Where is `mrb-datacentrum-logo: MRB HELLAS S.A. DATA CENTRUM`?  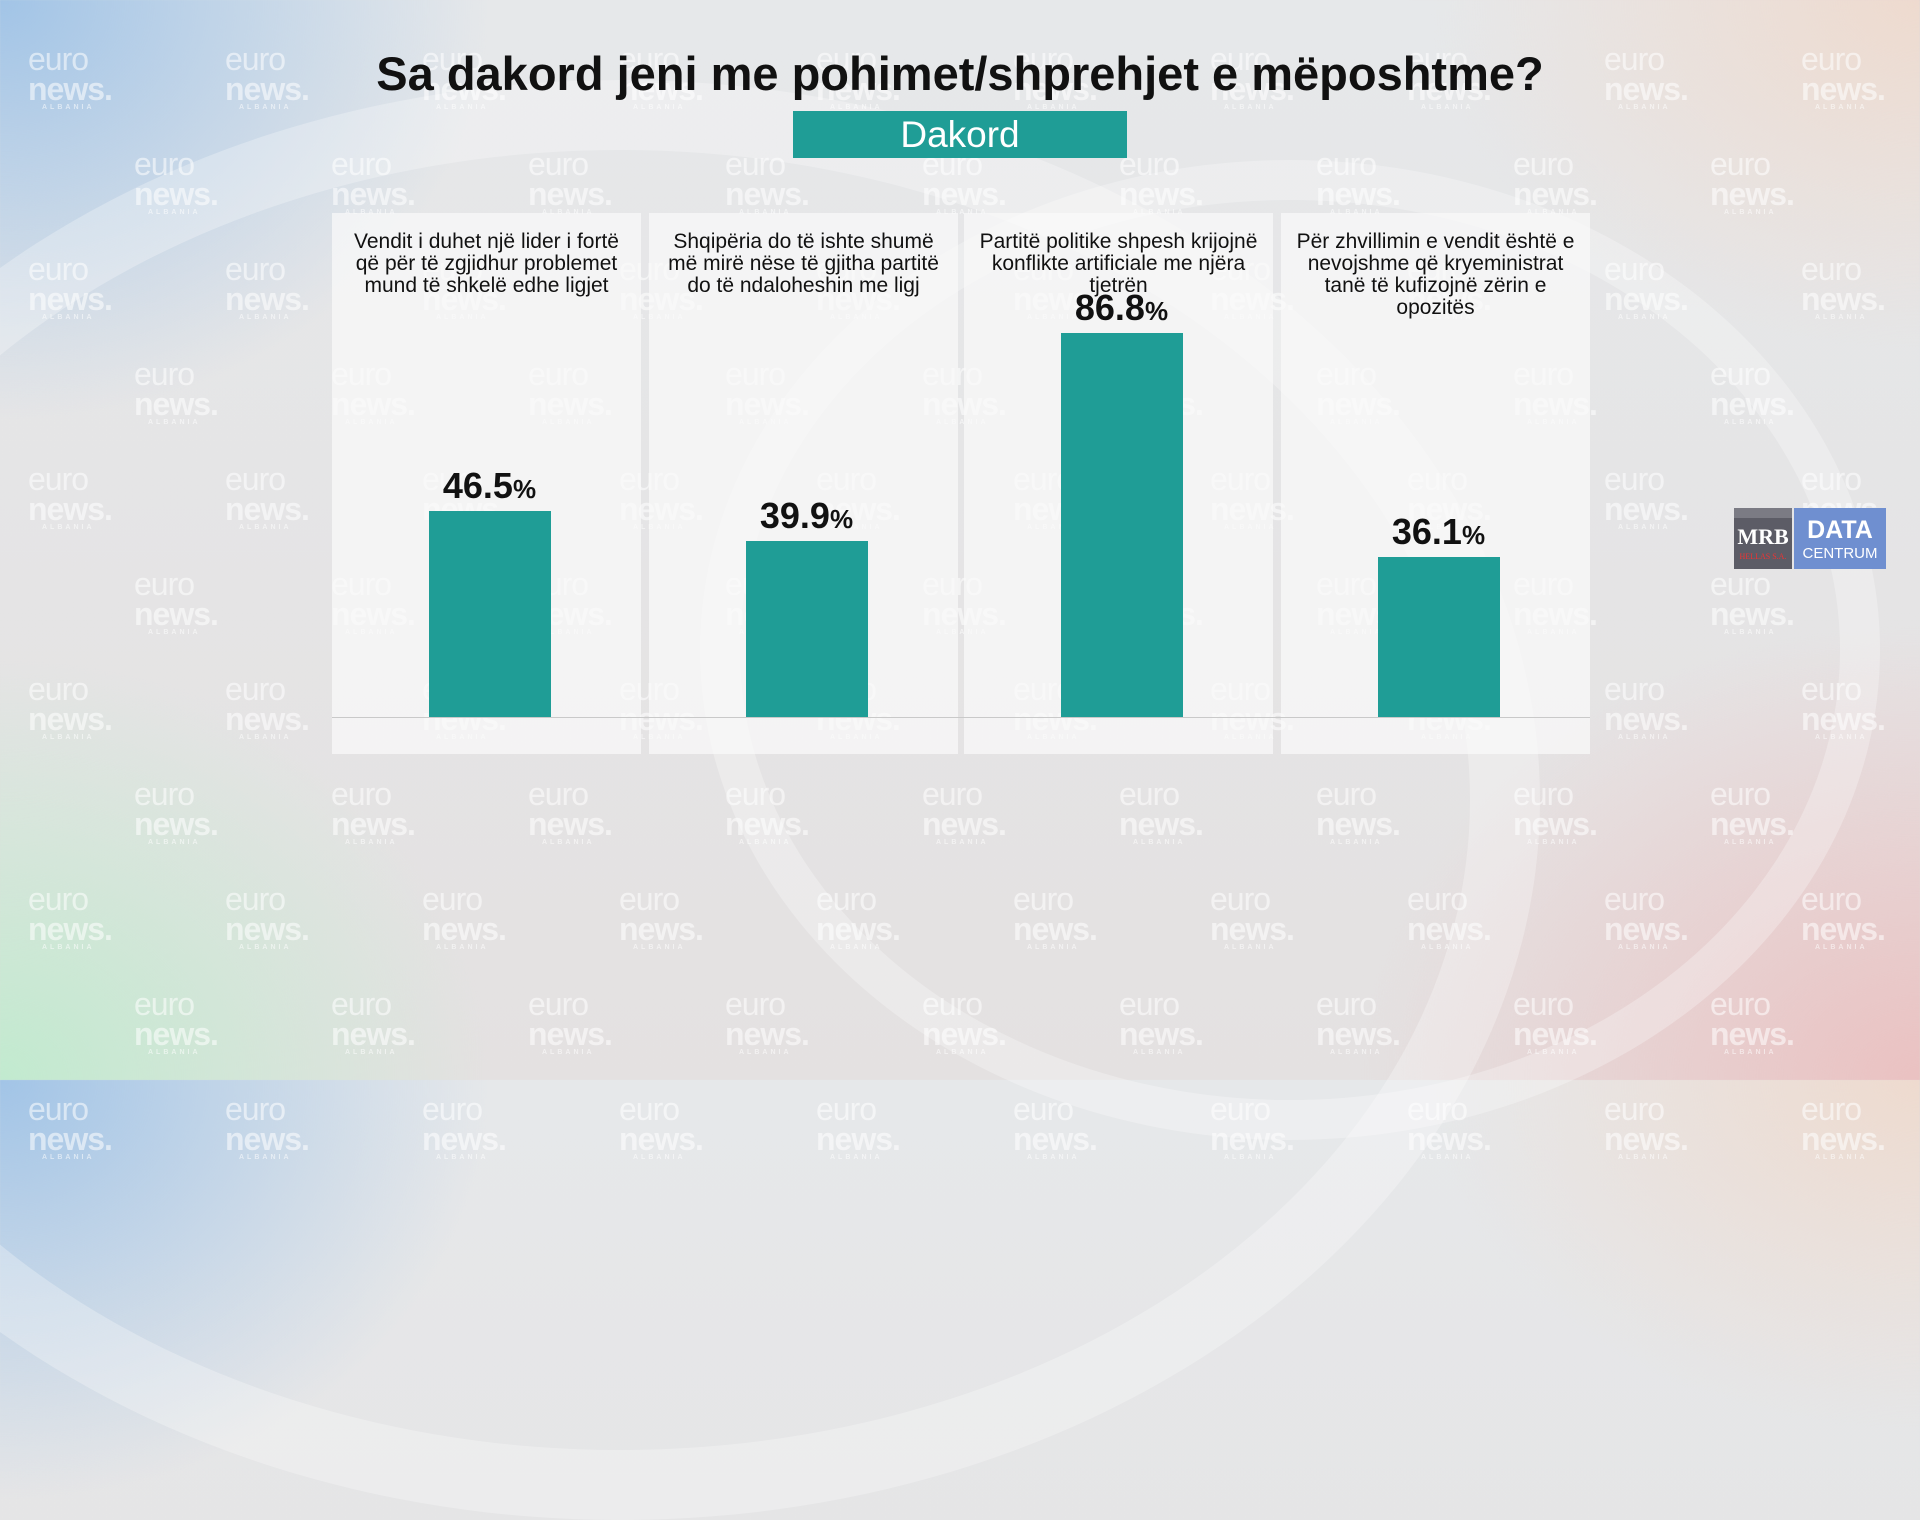
mrb-datacentrum-logo: MRB HELLAS S.A. DATA CENTRUM is located at coordinates (1810, 538).